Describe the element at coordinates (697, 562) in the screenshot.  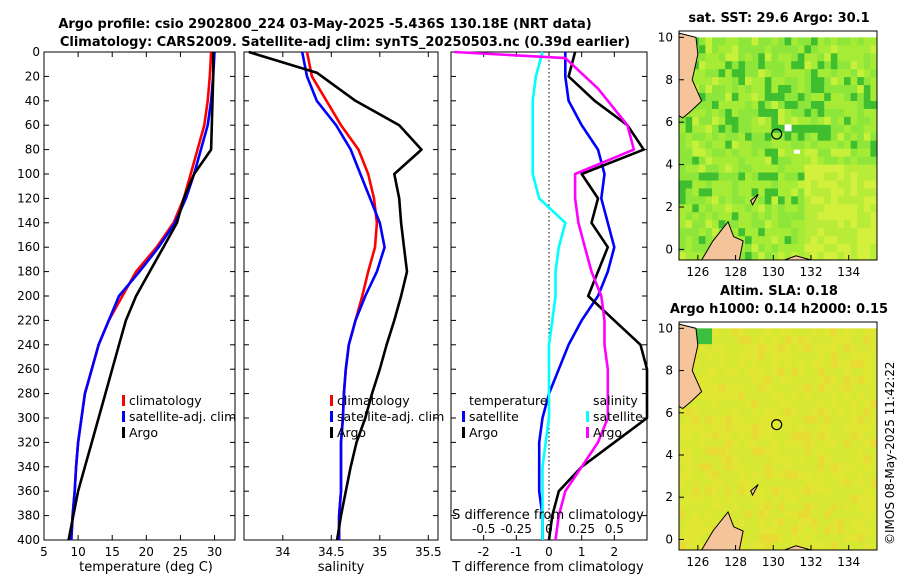
I see `p-sla-xtick-label: 126` at that location.